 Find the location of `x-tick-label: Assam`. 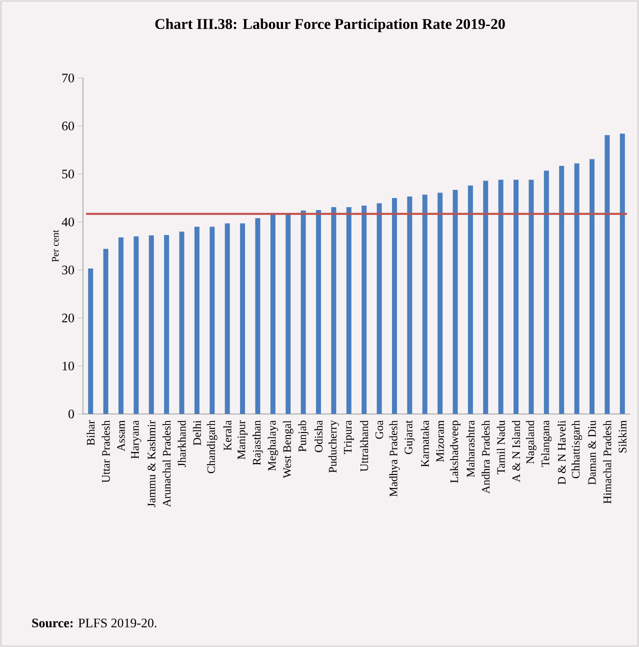

x-tick-label: Assam is located at coordinates (121, 436).